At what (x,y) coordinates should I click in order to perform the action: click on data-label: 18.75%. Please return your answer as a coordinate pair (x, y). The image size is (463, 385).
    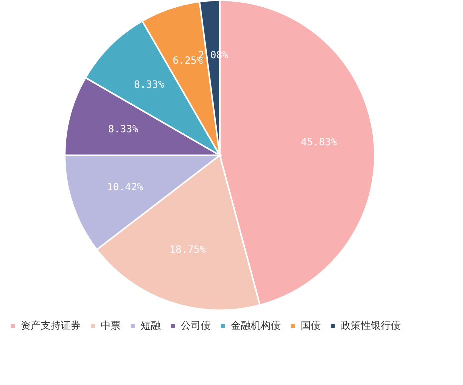
    Looking at the image, I should click on (188, 250).